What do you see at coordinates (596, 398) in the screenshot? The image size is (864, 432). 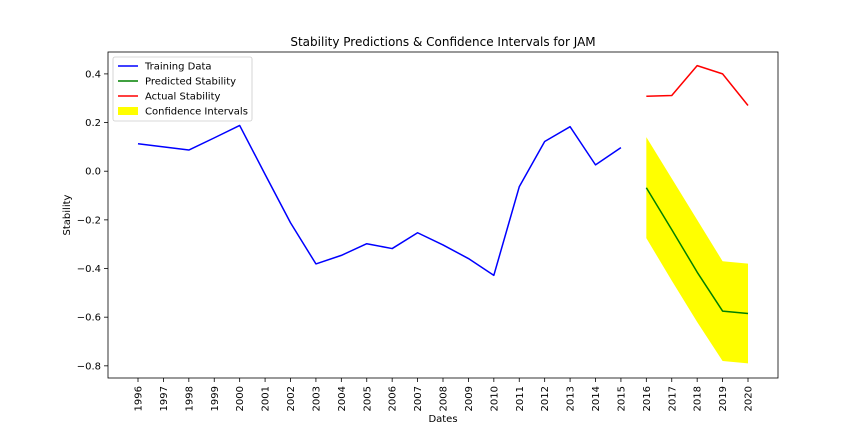 I see `x-tick-label: 2014` at bounding box center [596, 398].